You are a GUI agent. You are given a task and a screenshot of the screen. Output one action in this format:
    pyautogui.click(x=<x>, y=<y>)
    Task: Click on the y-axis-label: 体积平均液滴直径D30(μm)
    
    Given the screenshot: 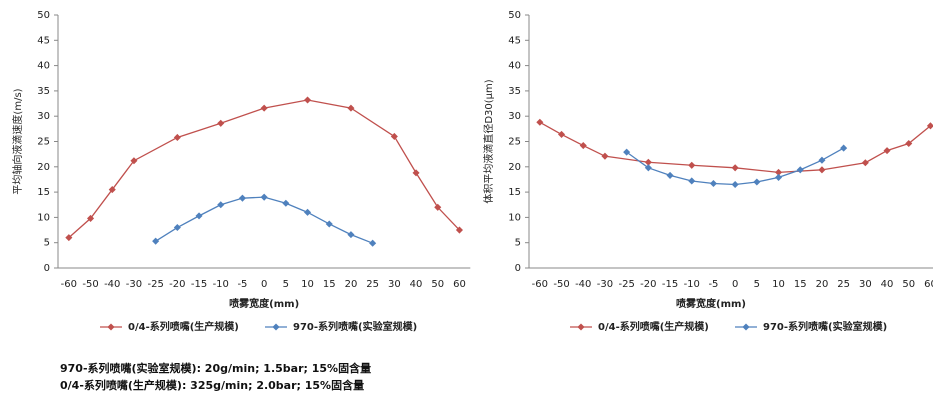 What is the action you would take?
    pyautogui.click(x=488, y=141)
    